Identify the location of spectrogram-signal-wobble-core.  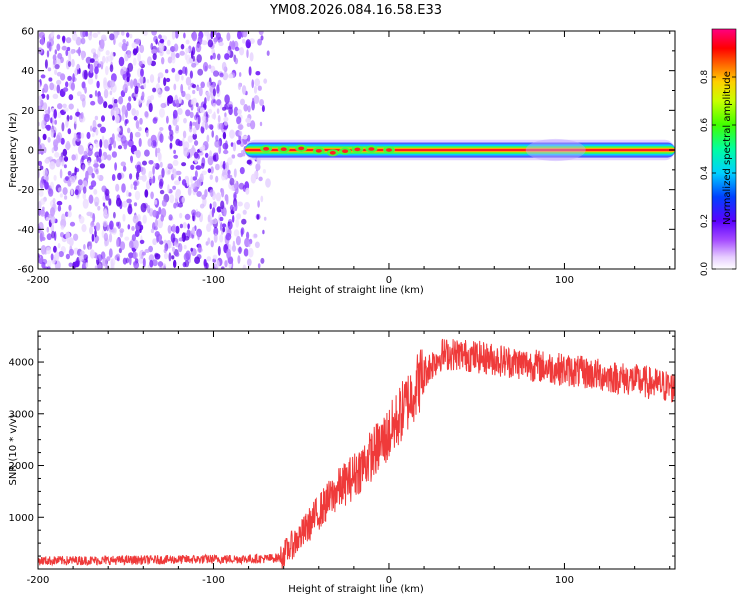
(371, 149).